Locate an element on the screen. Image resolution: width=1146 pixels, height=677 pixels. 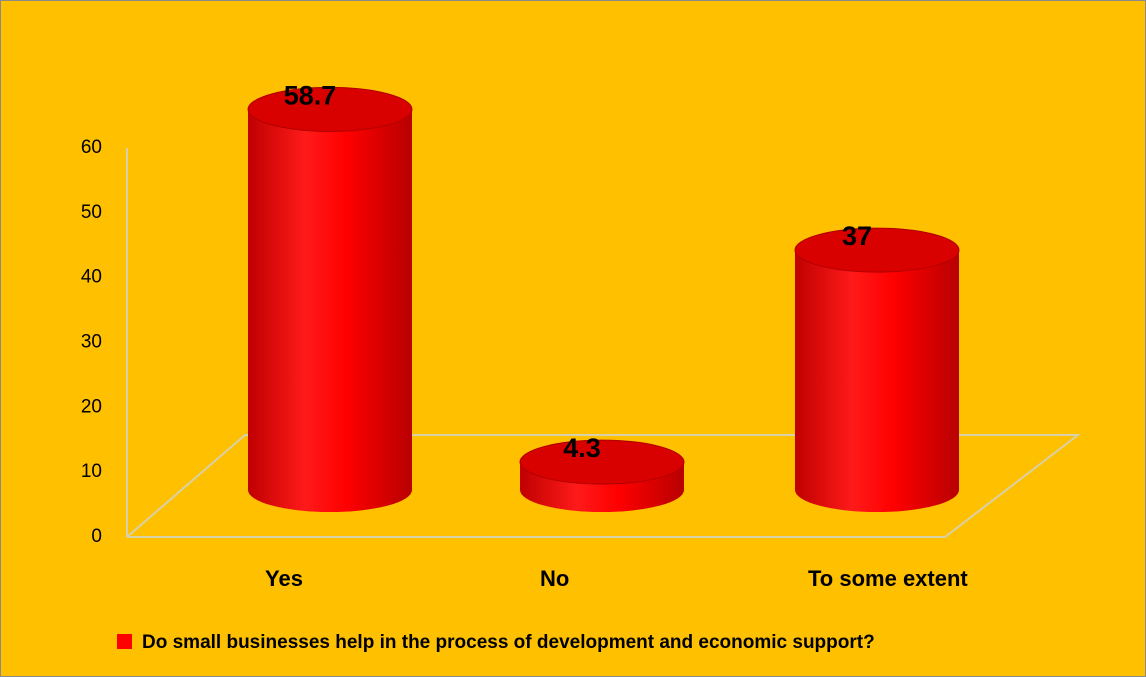
legend-swatch is located at coordinates (124, 641).